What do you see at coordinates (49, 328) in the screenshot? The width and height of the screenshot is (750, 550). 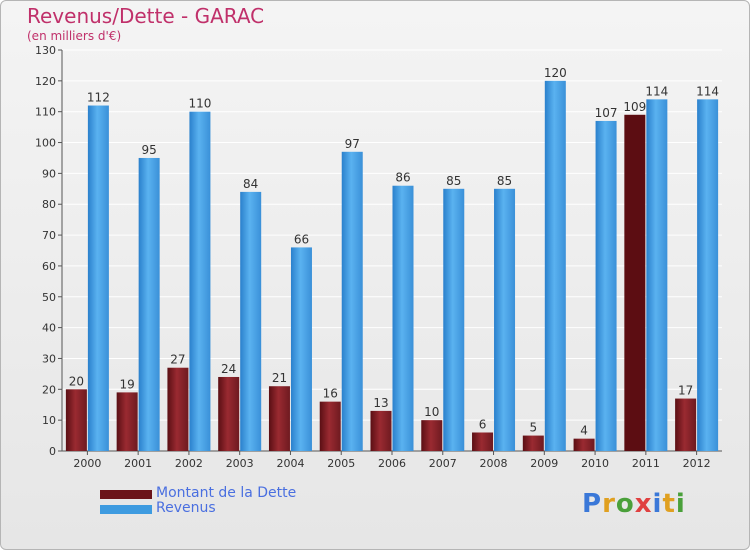 I see `y-tick-label: 40` at bounding box center [49, 328].